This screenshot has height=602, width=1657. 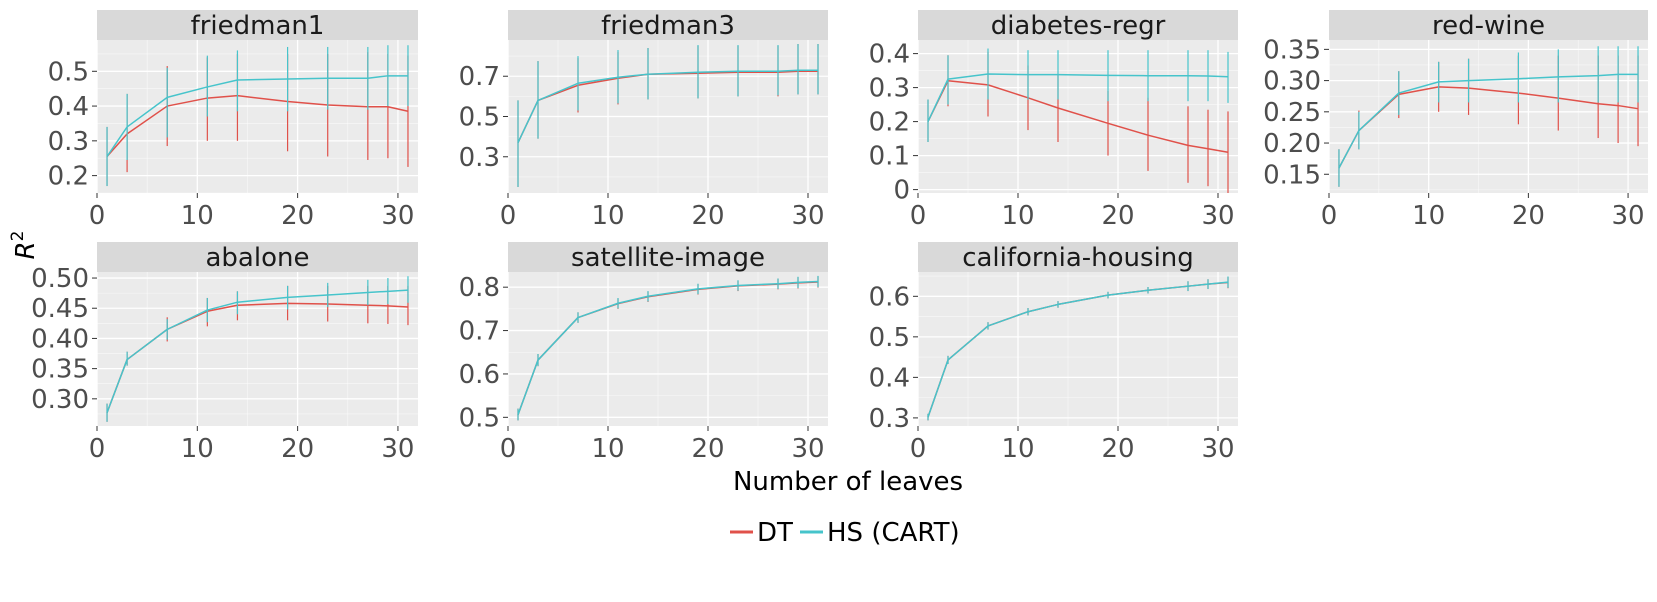 What do you see at coordinates (889, 123) in the screenshot?
I see `y-tick-label: 0.2` at bounding box center [889, 123].